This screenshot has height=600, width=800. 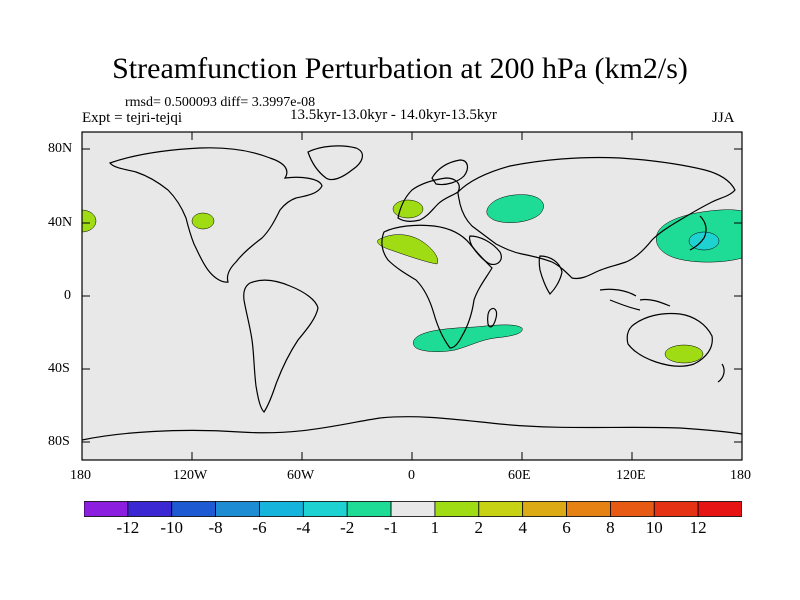 What do you see at coordinates (67, 295) in the screenshot?
I see `lat-tick-label: 0` at bounding box center [67, 295].